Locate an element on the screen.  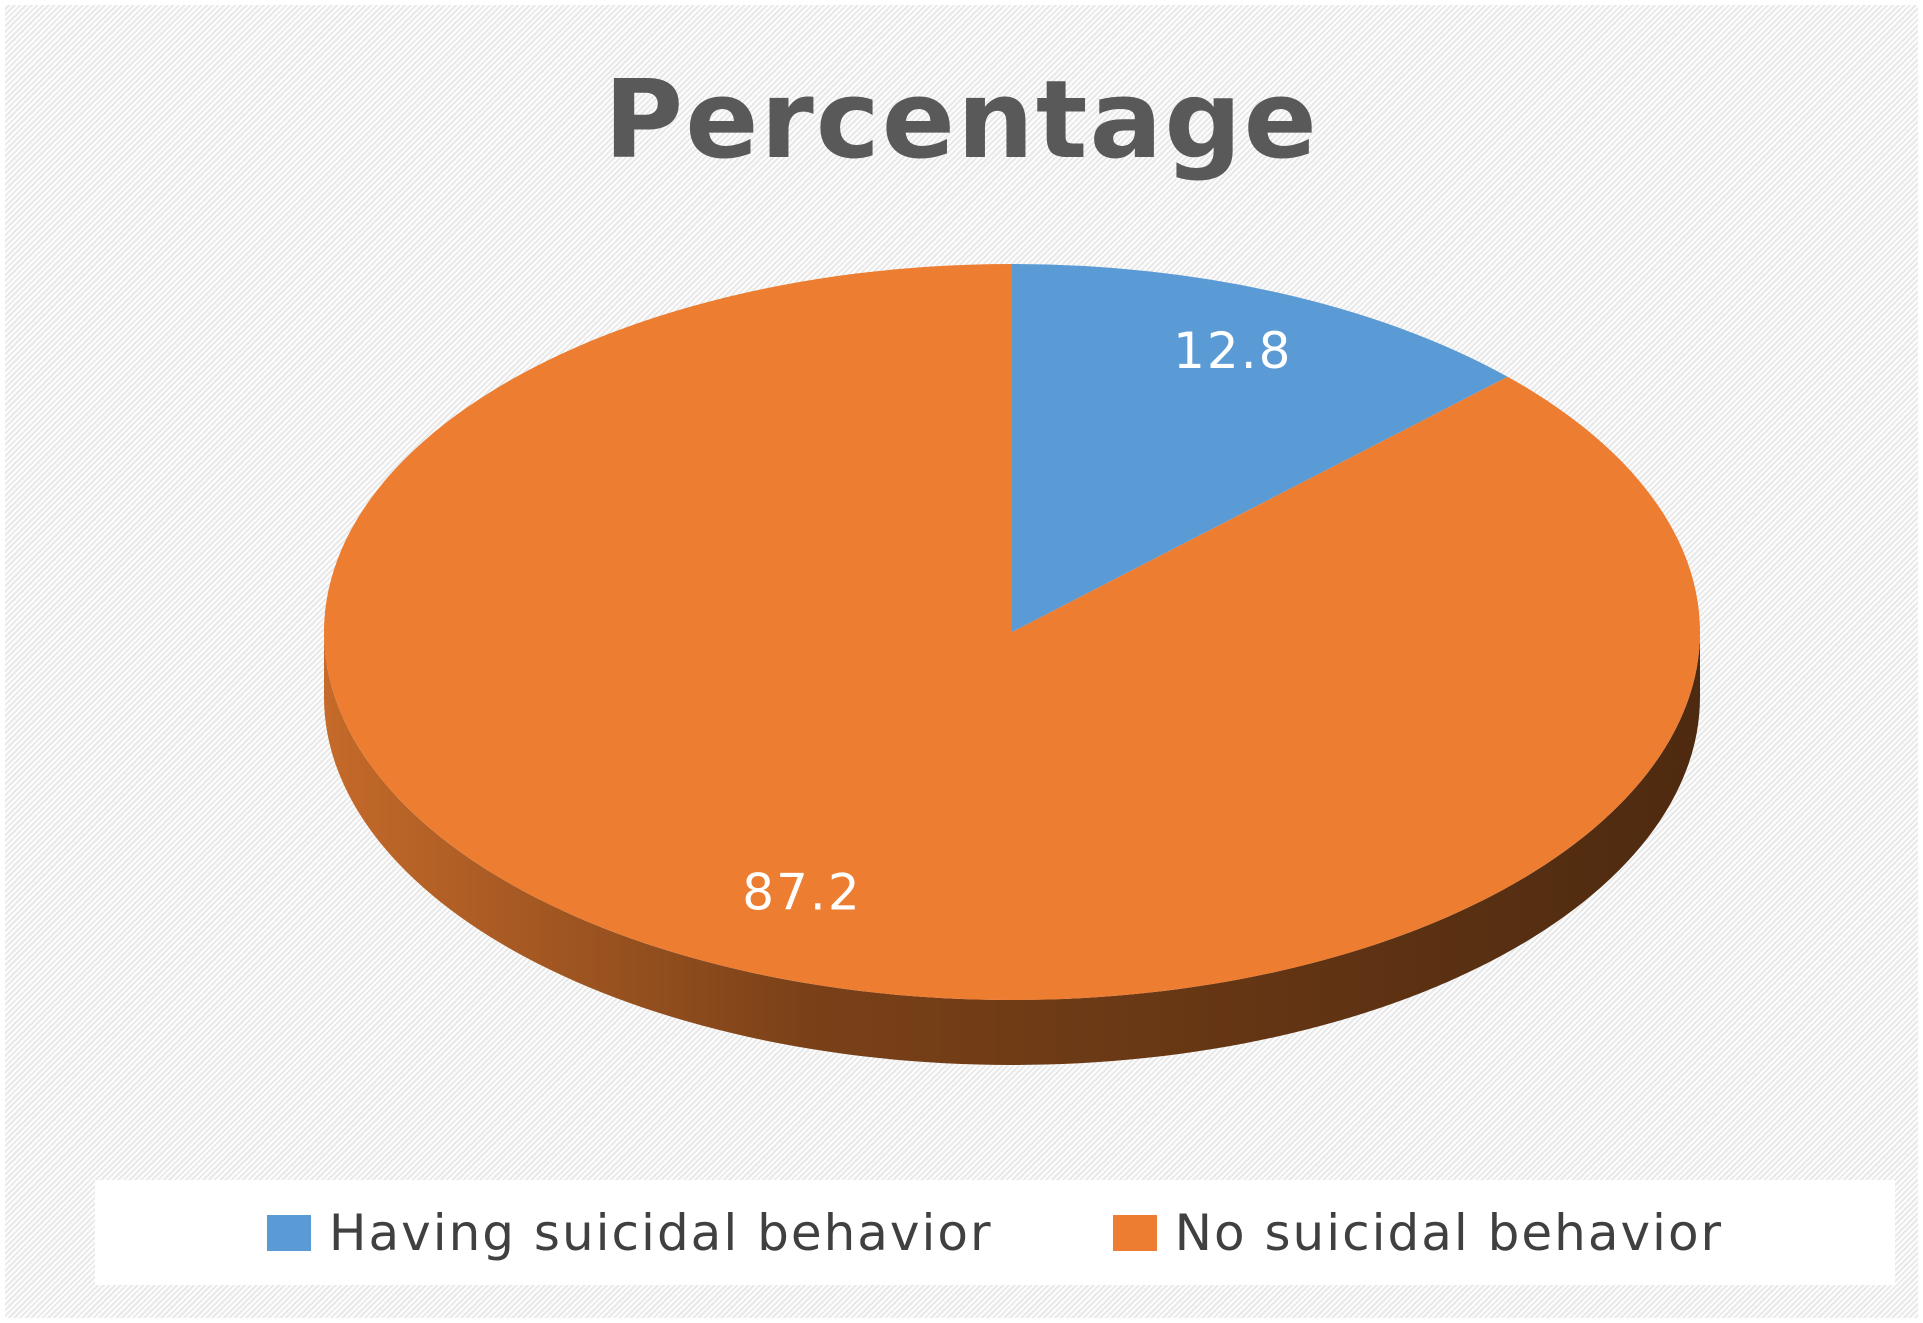
legend-item-no-suicidal-behavior: No suicidal behavior is located at coordinates (1418, 1232).